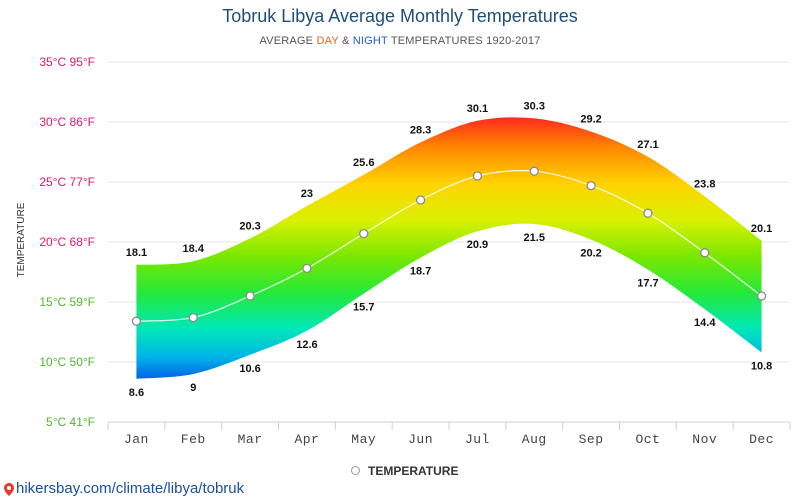 This screenshot has height=500, width=800. Describe the element at coordinates (477, 109) in the screenshot. I see `day-value-label: 30.1` at that location.